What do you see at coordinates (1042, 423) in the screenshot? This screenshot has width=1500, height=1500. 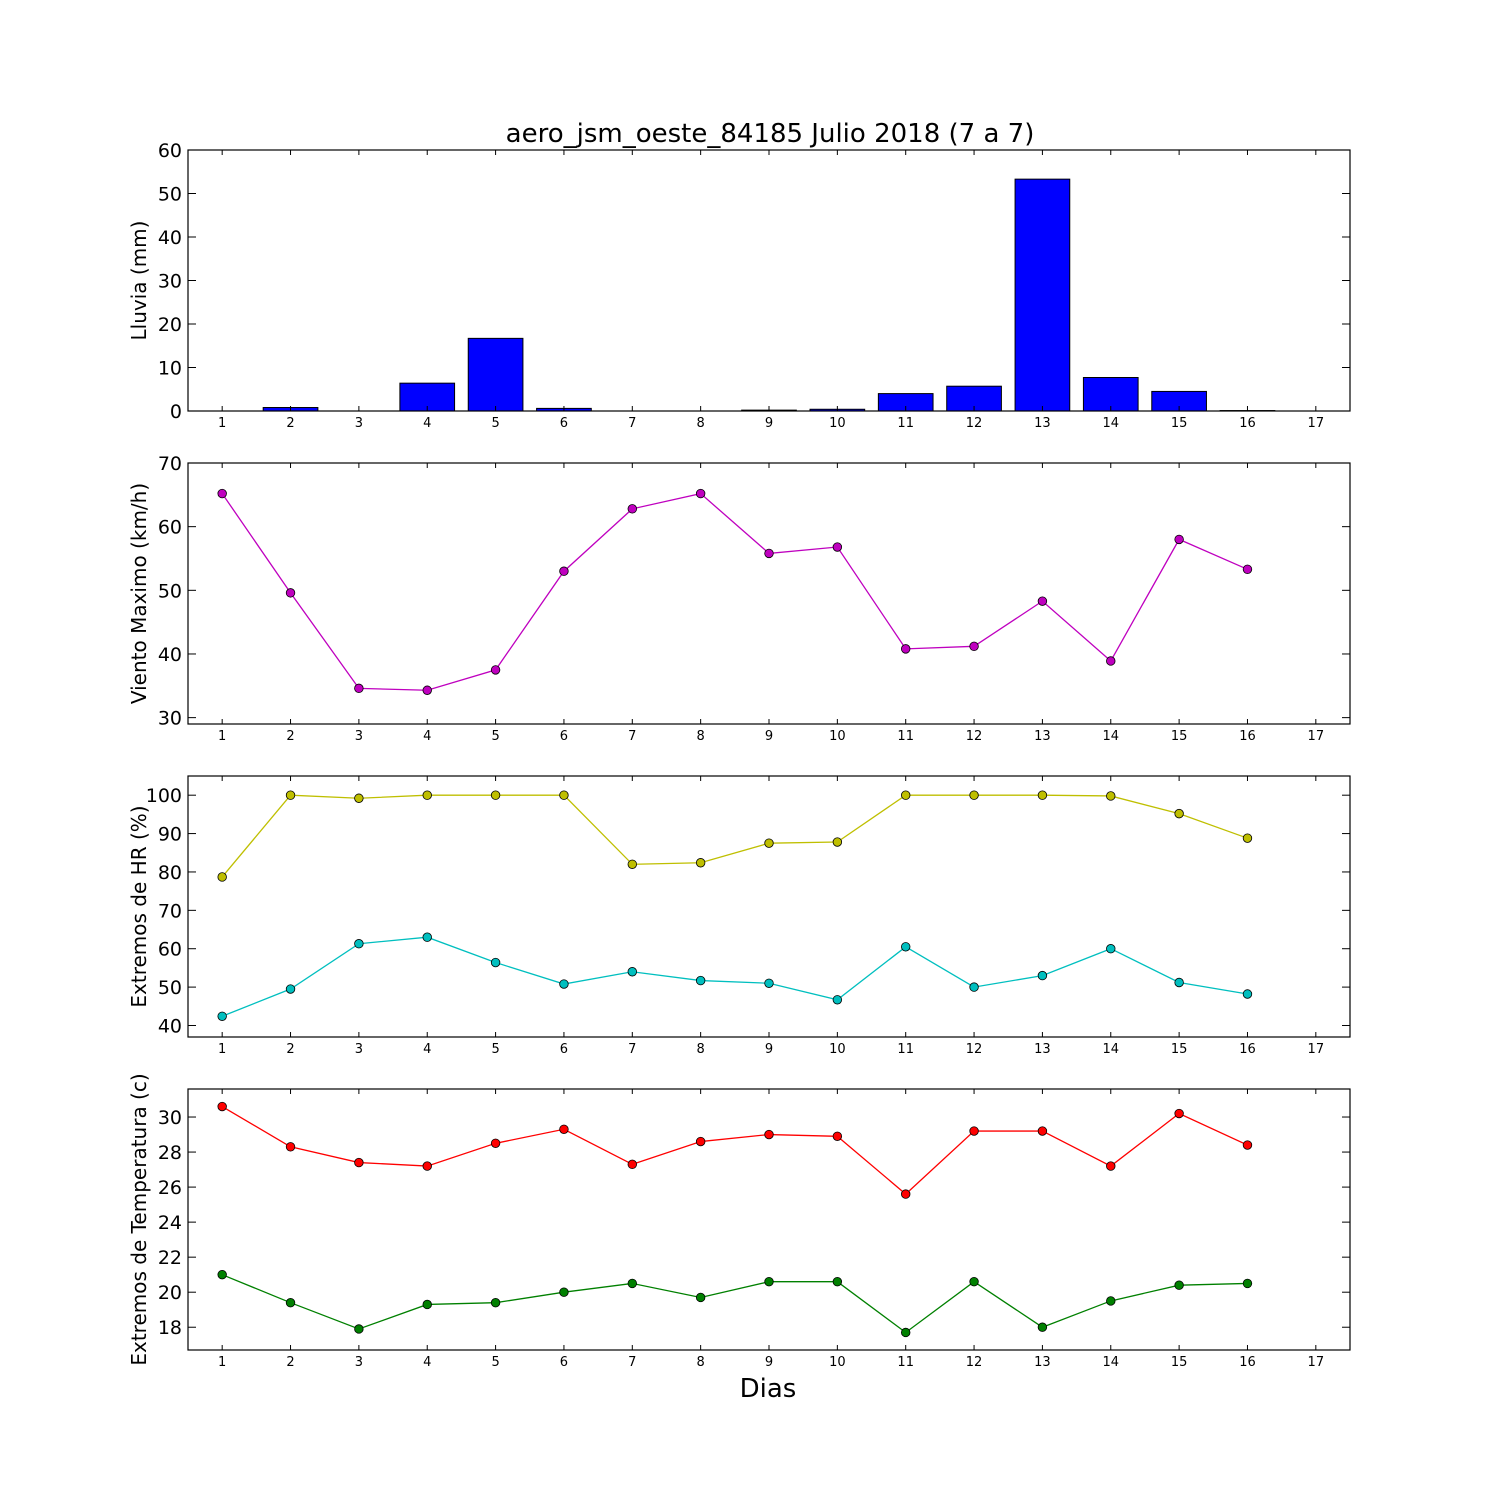 I see `x-tick-label: 13` at bounding box center [1042, 423].